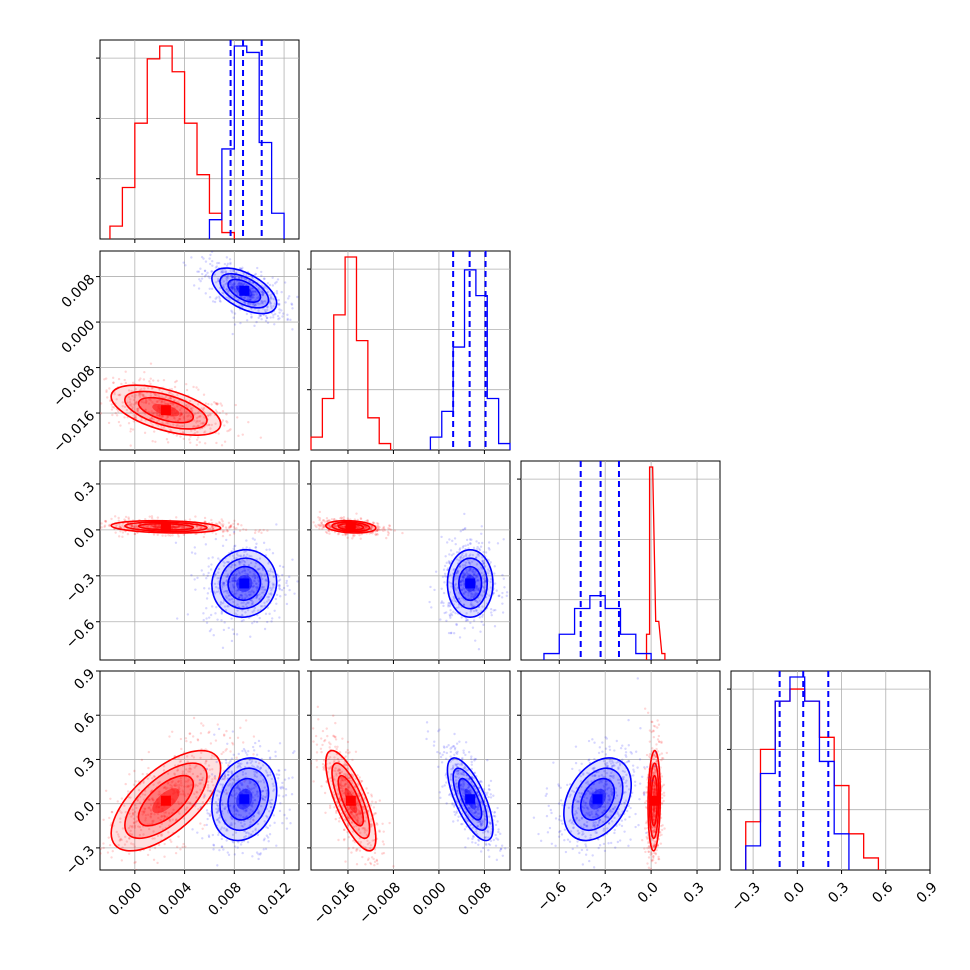 The image size is (970, 970). Describe the element at coordinates (190, 770) in the screenshot. I see `joint-panel-p0-p3` at that location.